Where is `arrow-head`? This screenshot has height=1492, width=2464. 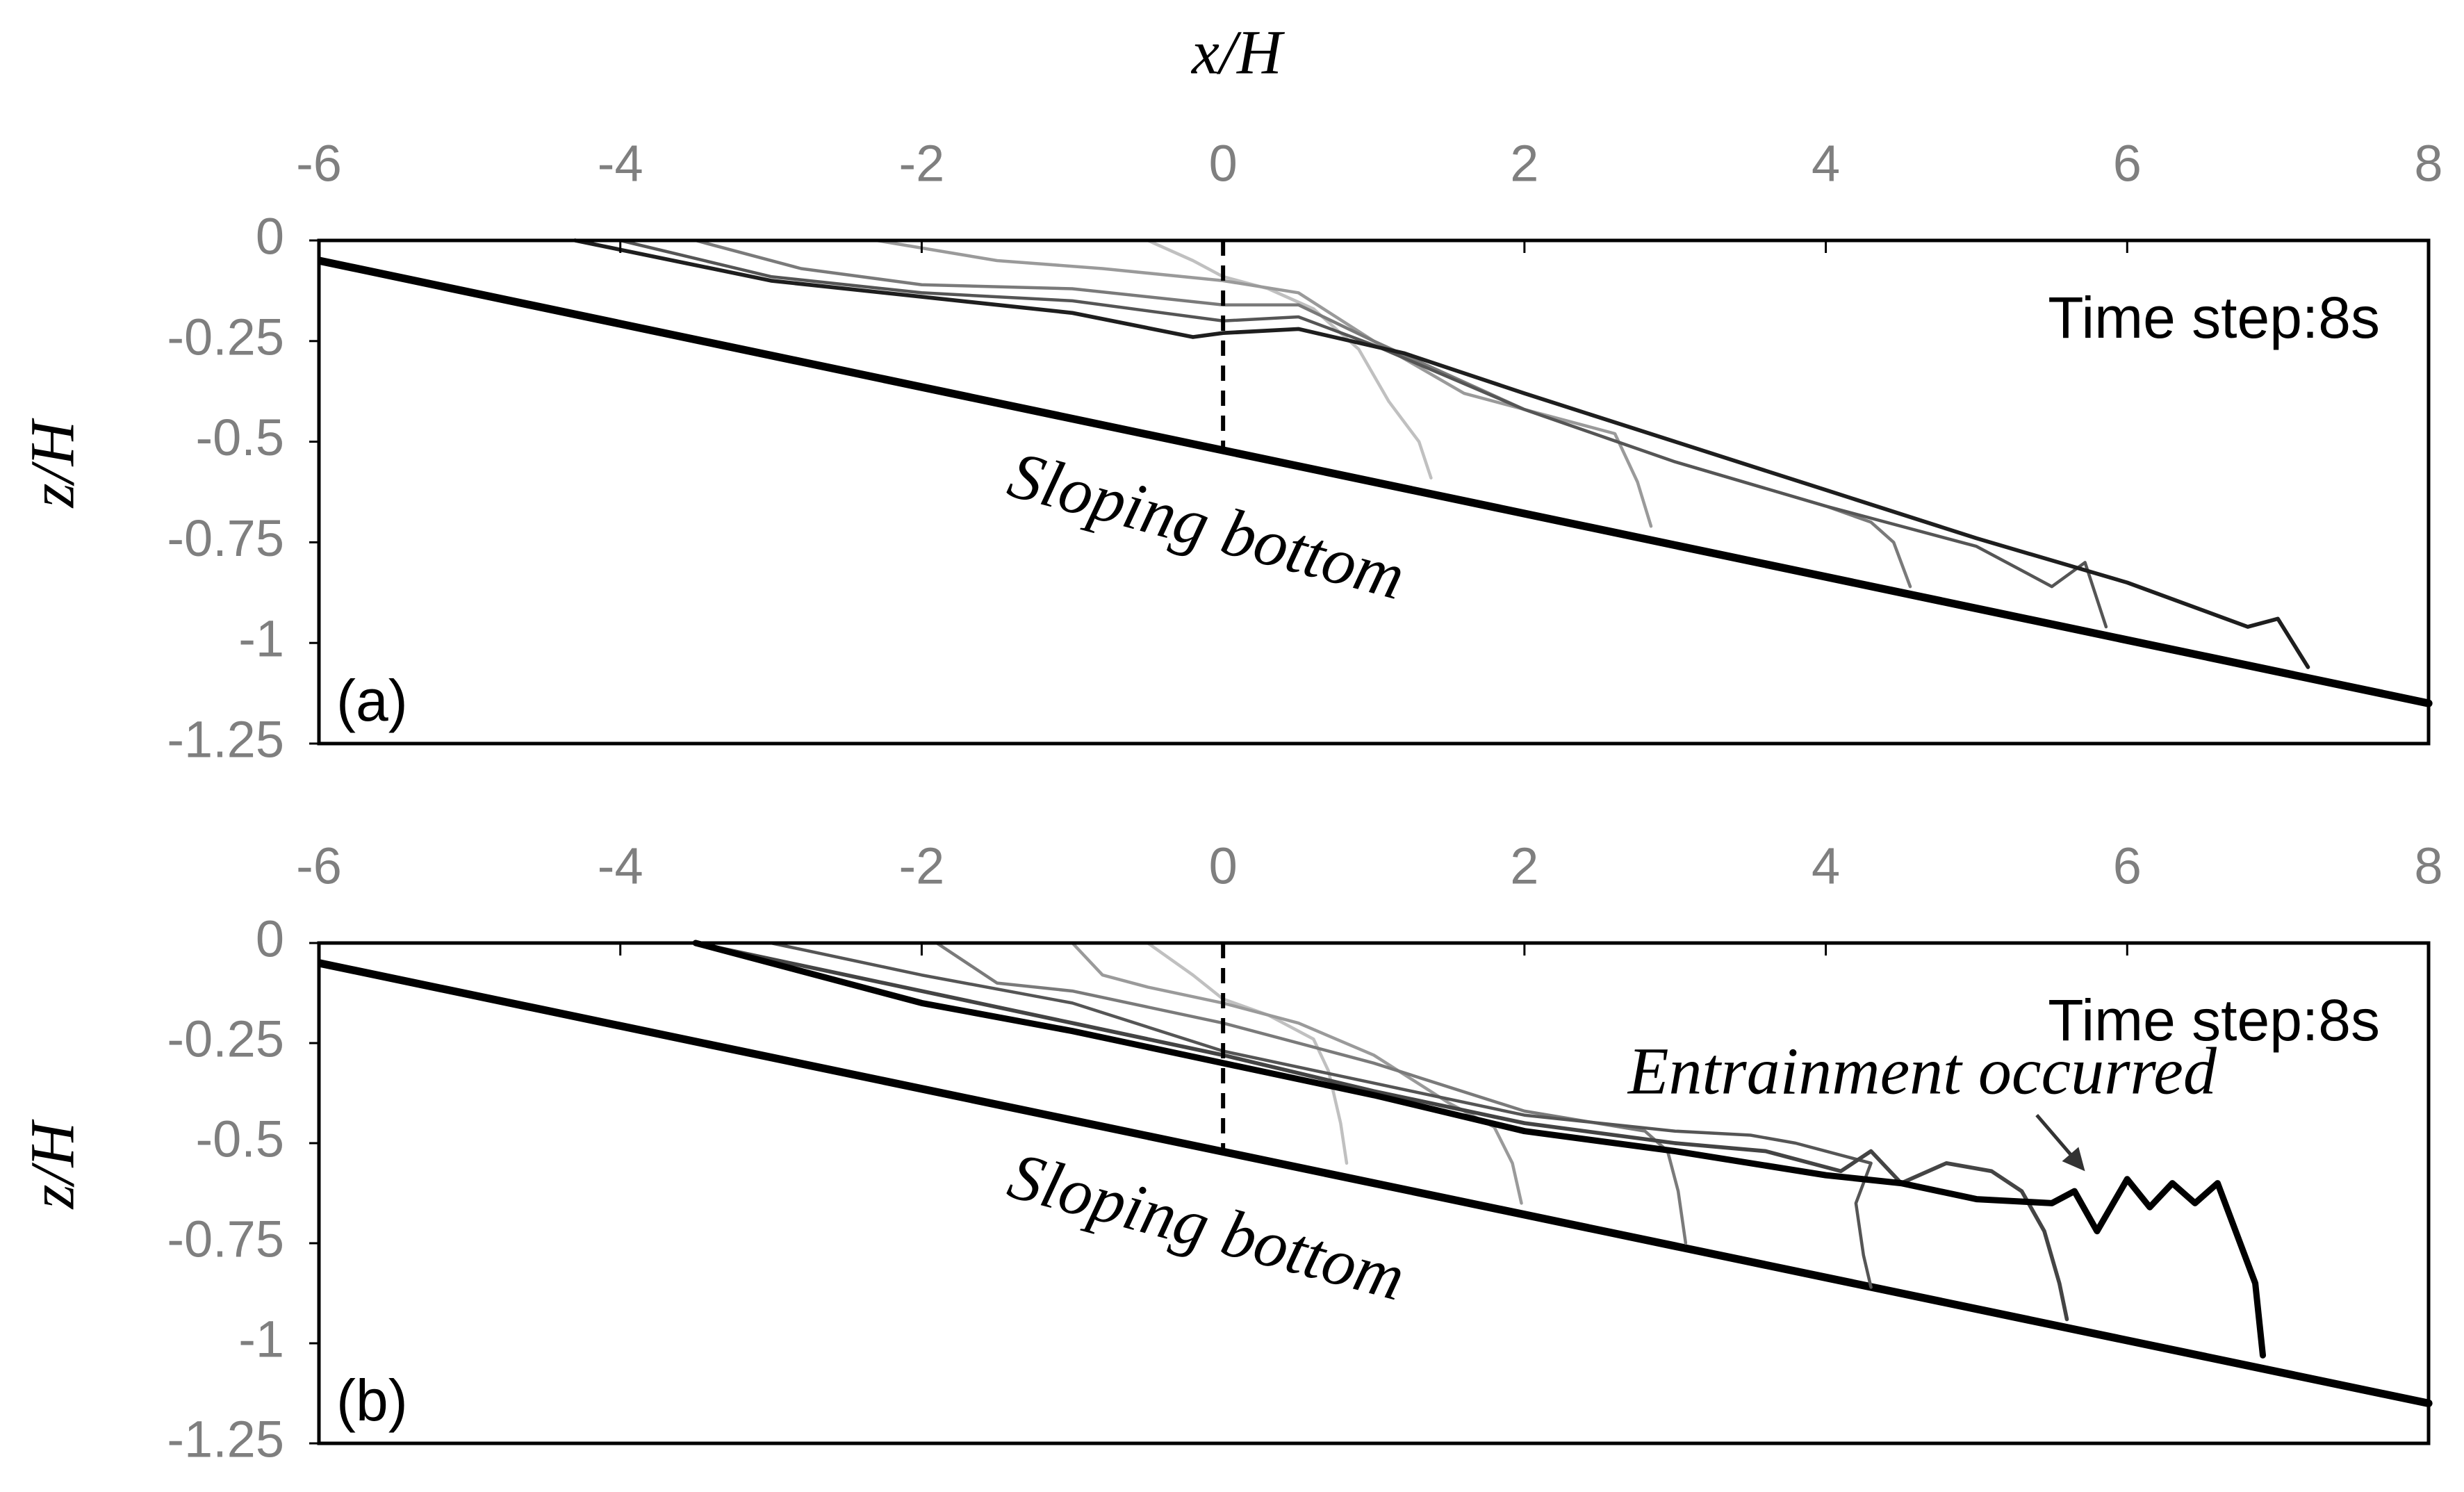 arrow-head is located at coordinates (2073, 1159).